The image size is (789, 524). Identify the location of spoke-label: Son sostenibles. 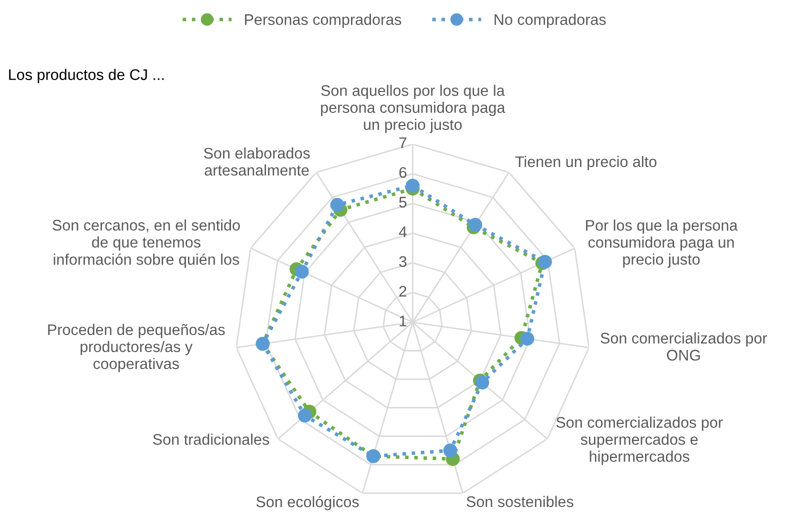
(520, 502).